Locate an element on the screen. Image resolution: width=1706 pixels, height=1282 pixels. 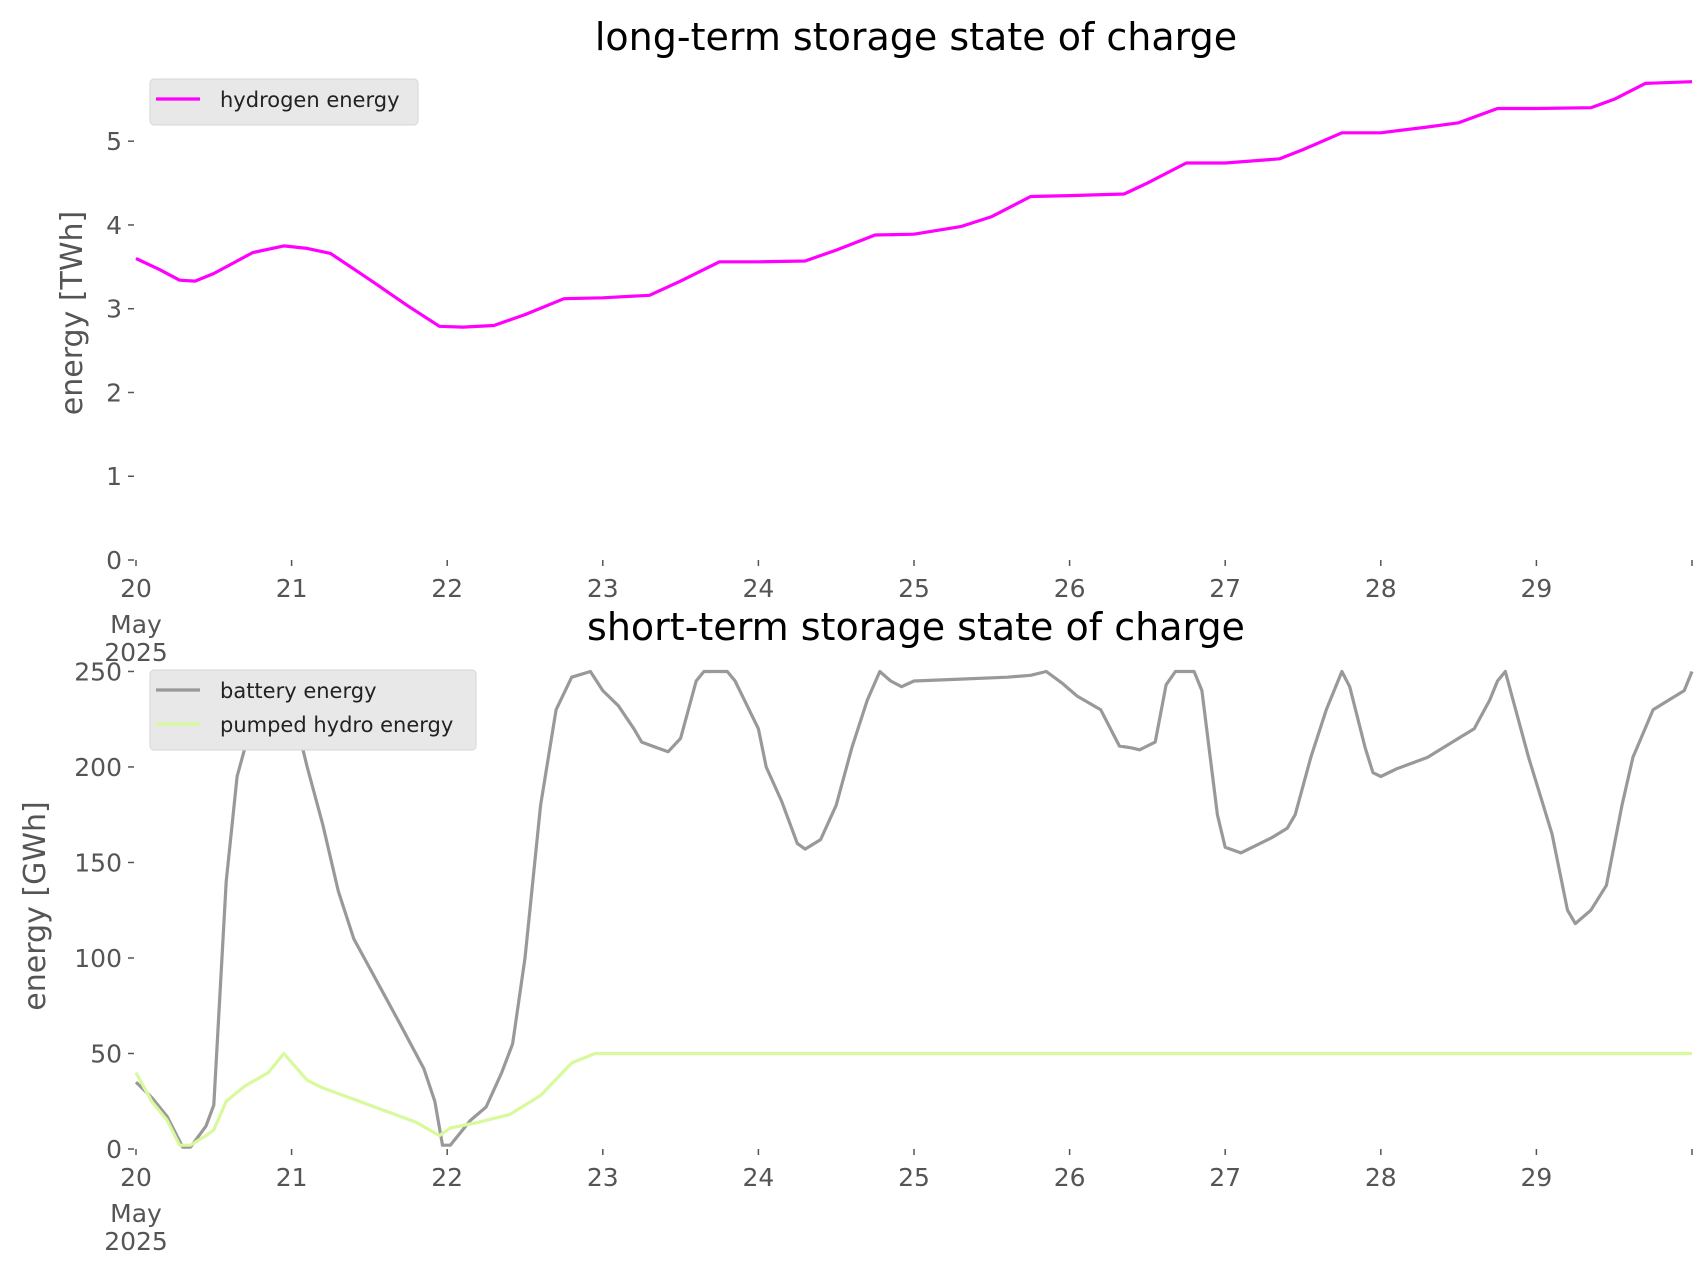
long-term-y-tick-label: 0 is located at coordinates (114, 560).